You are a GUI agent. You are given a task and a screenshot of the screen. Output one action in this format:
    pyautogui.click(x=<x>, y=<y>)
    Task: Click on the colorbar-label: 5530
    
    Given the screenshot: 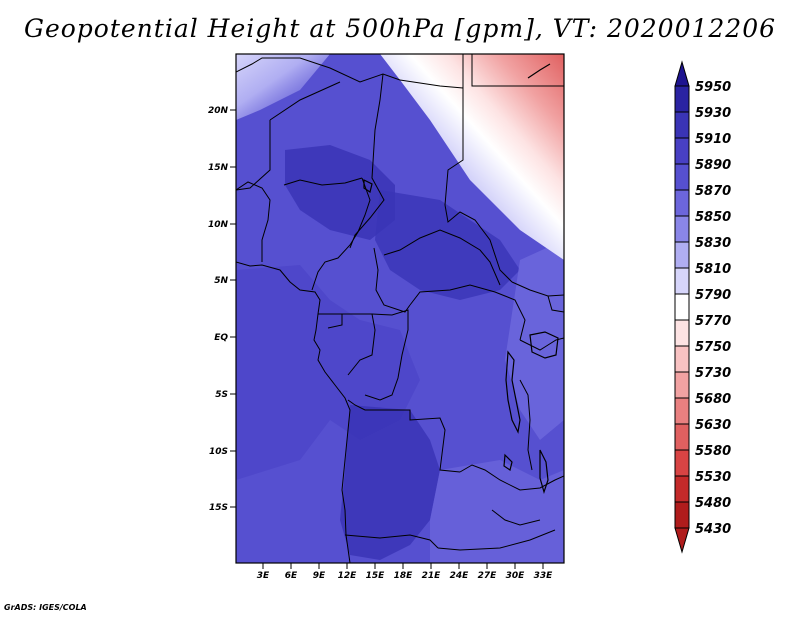 What is the action you would take?
    pyautogui.click(x=713, y=477)
    